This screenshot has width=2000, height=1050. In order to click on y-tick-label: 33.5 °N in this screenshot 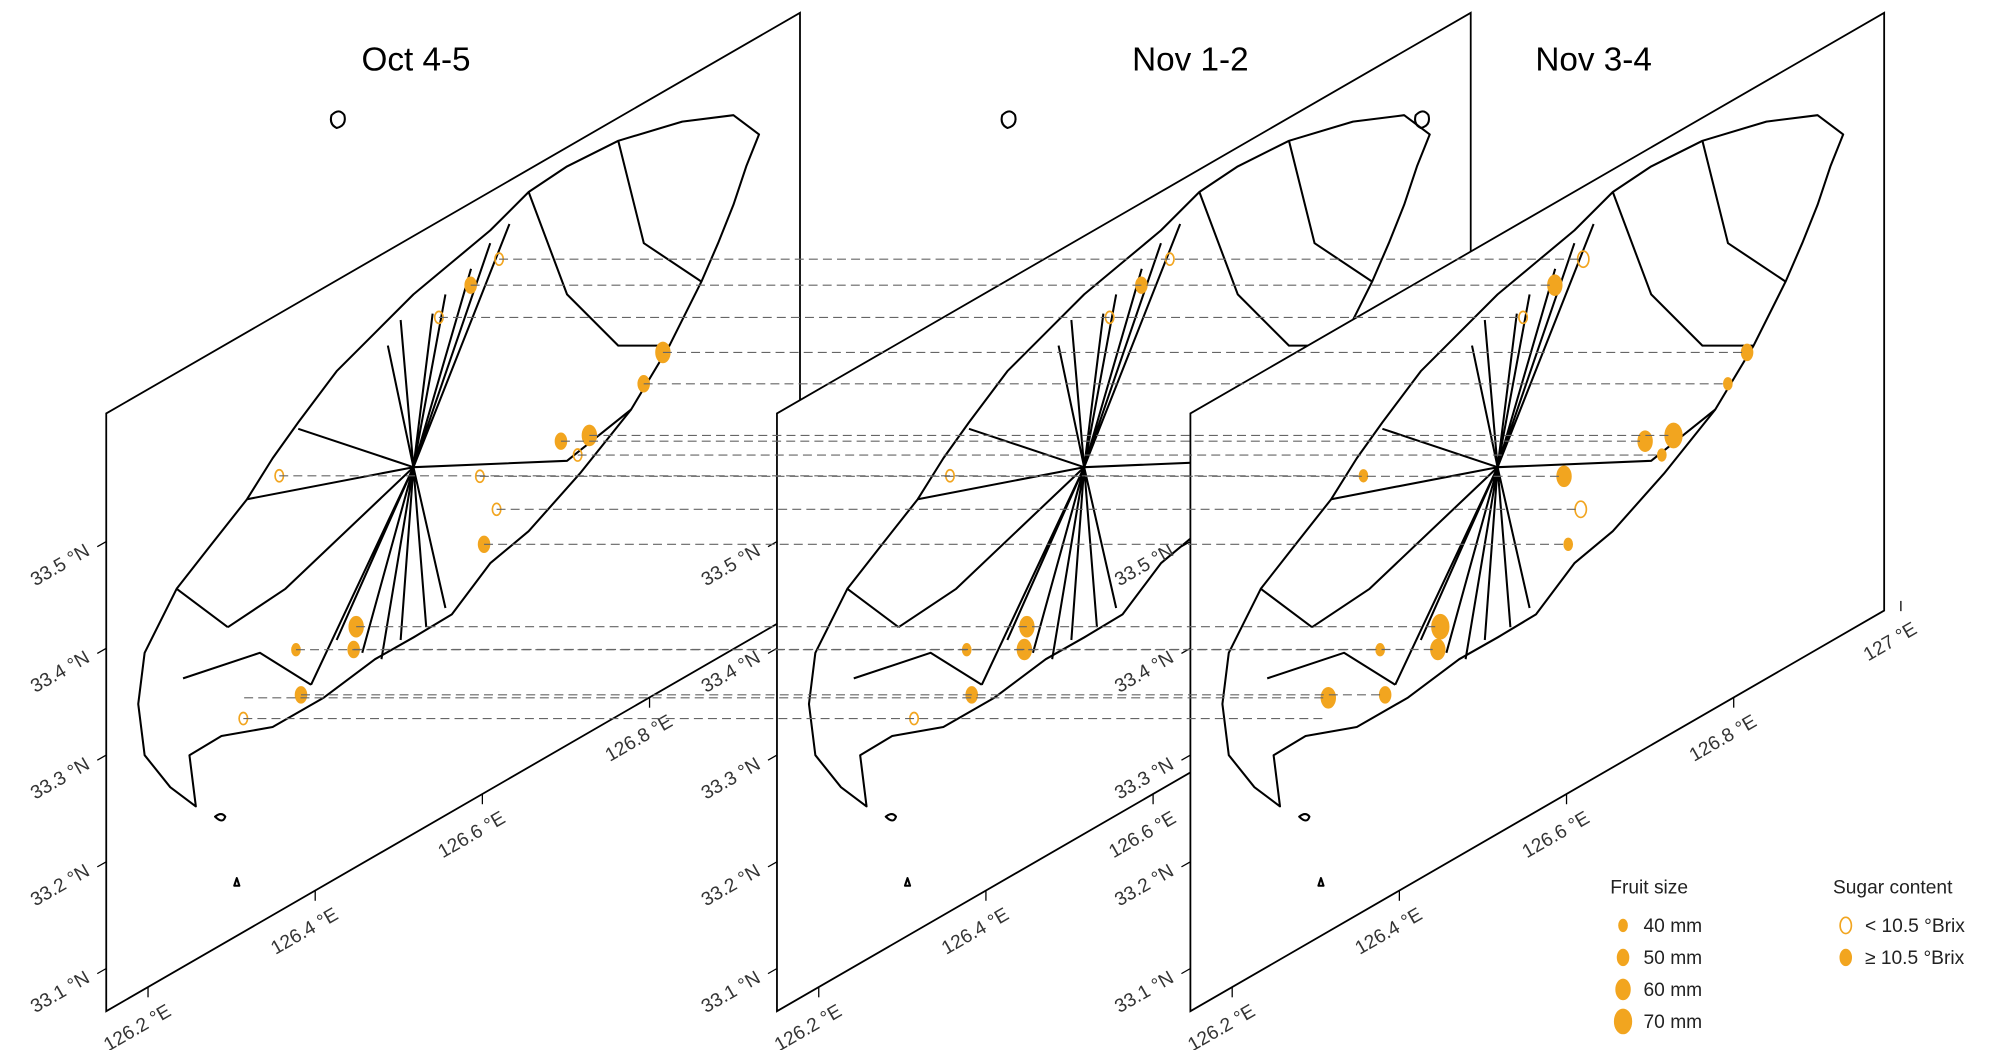, I will do `click(60, 565)`.